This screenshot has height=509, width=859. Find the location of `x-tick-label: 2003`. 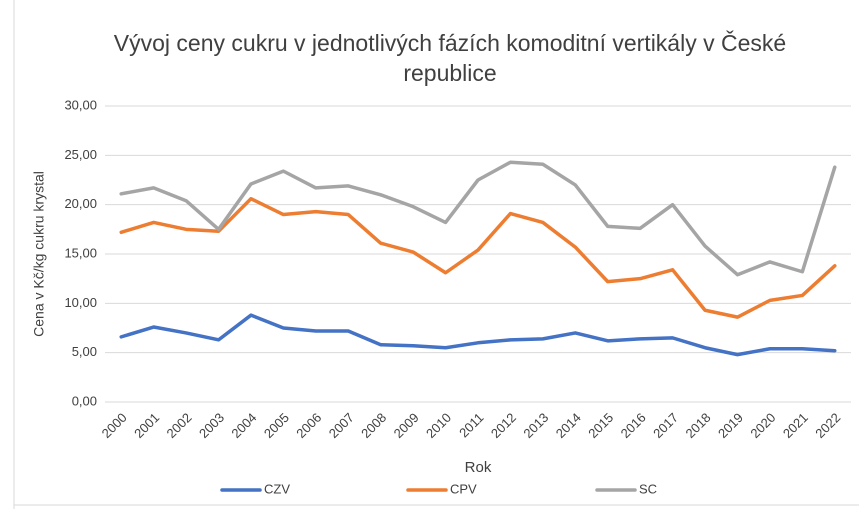

x-tick-label: 2003 is located at coordinates (211, 425).